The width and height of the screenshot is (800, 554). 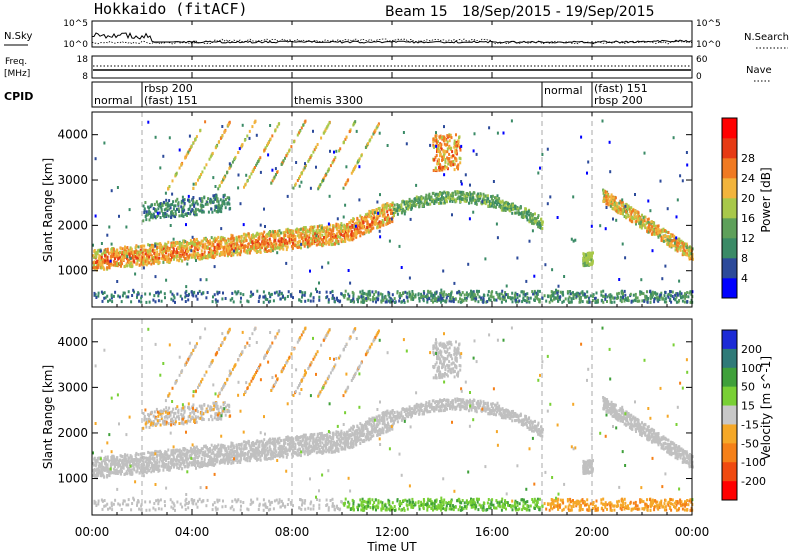 I want to click on freq-right-tick-bottom: 0, so click(x=699, y=77).